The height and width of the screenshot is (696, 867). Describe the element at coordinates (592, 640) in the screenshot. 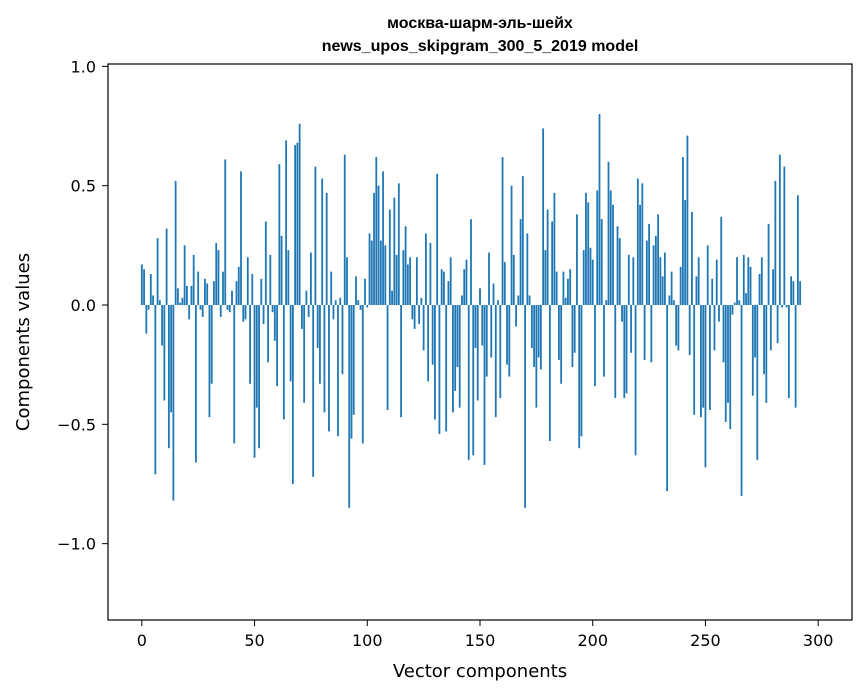

I see `x-tick-label: 200` at that location.